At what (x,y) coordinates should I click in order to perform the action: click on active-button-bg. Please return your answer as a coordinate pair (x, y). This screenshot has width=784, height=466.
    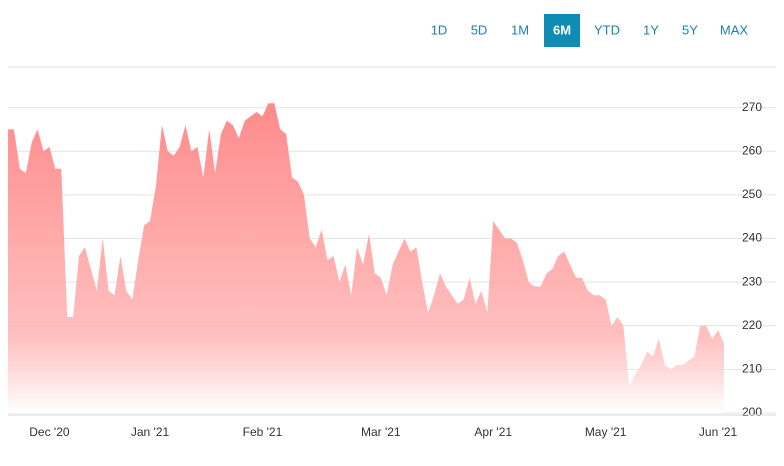
    Looking at the image, I should click on (562, 30).